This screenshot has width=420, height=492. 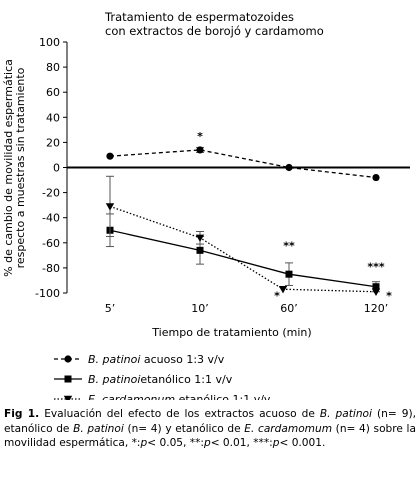 What do you see at coordinates (8, 168) in the screenshot?
I see `y-axis-label-line: % de cambio de movilidad espermática` at bounding box center [8, 168].